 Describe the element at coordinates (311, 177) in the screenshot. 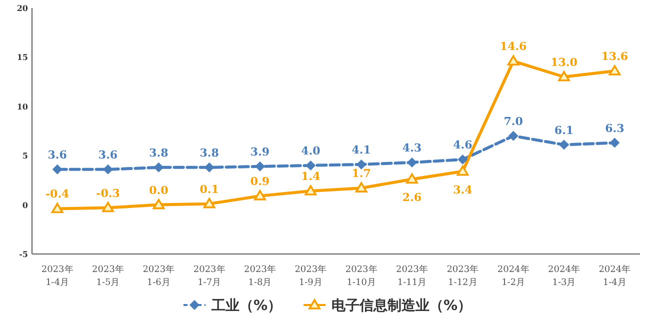

I see `data-label: 1.4` at that location.